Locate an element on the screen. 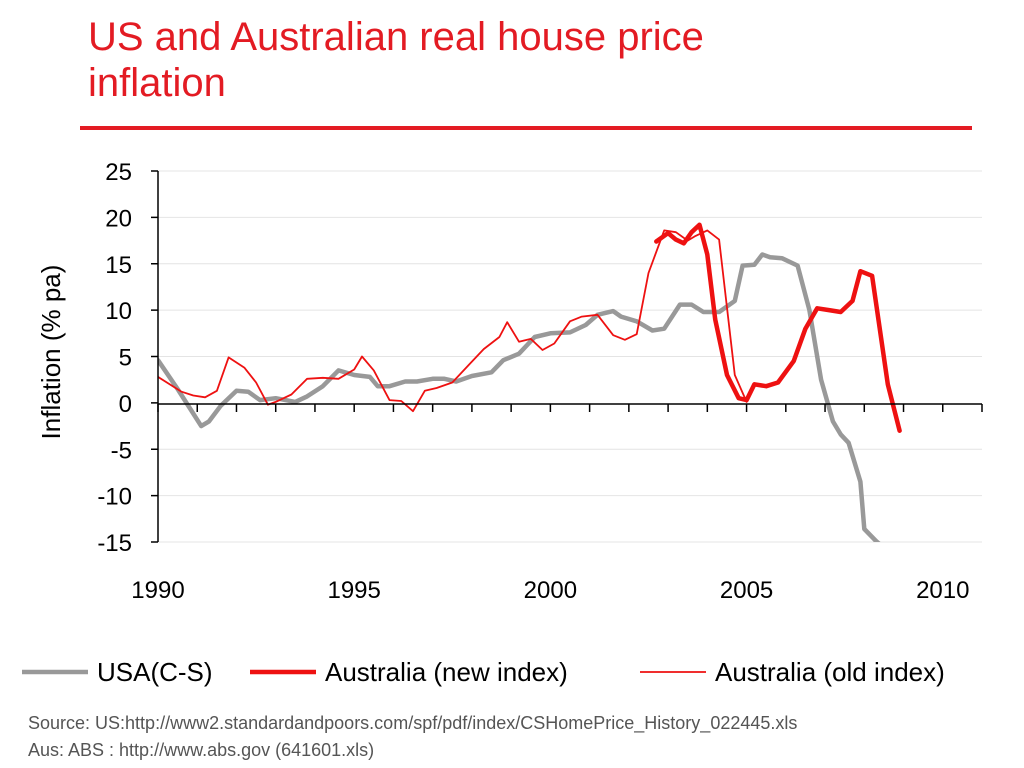 Image resolution: width=1024 pixels, height=768 pixels. title-line-2: inflation is located at coordinates (157, 83).